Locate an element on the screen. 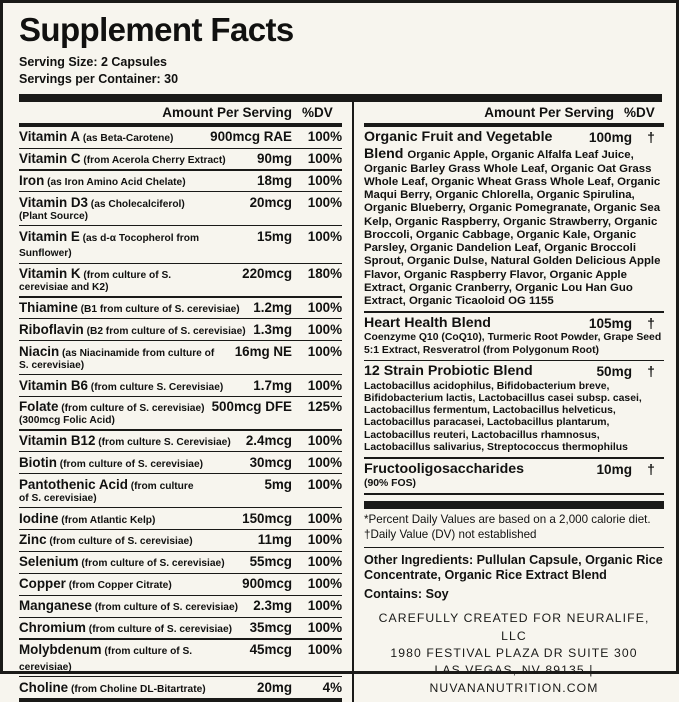 The width and height of the screenshot is (679, 702). blend-divider is located at coordinates (514, 360).